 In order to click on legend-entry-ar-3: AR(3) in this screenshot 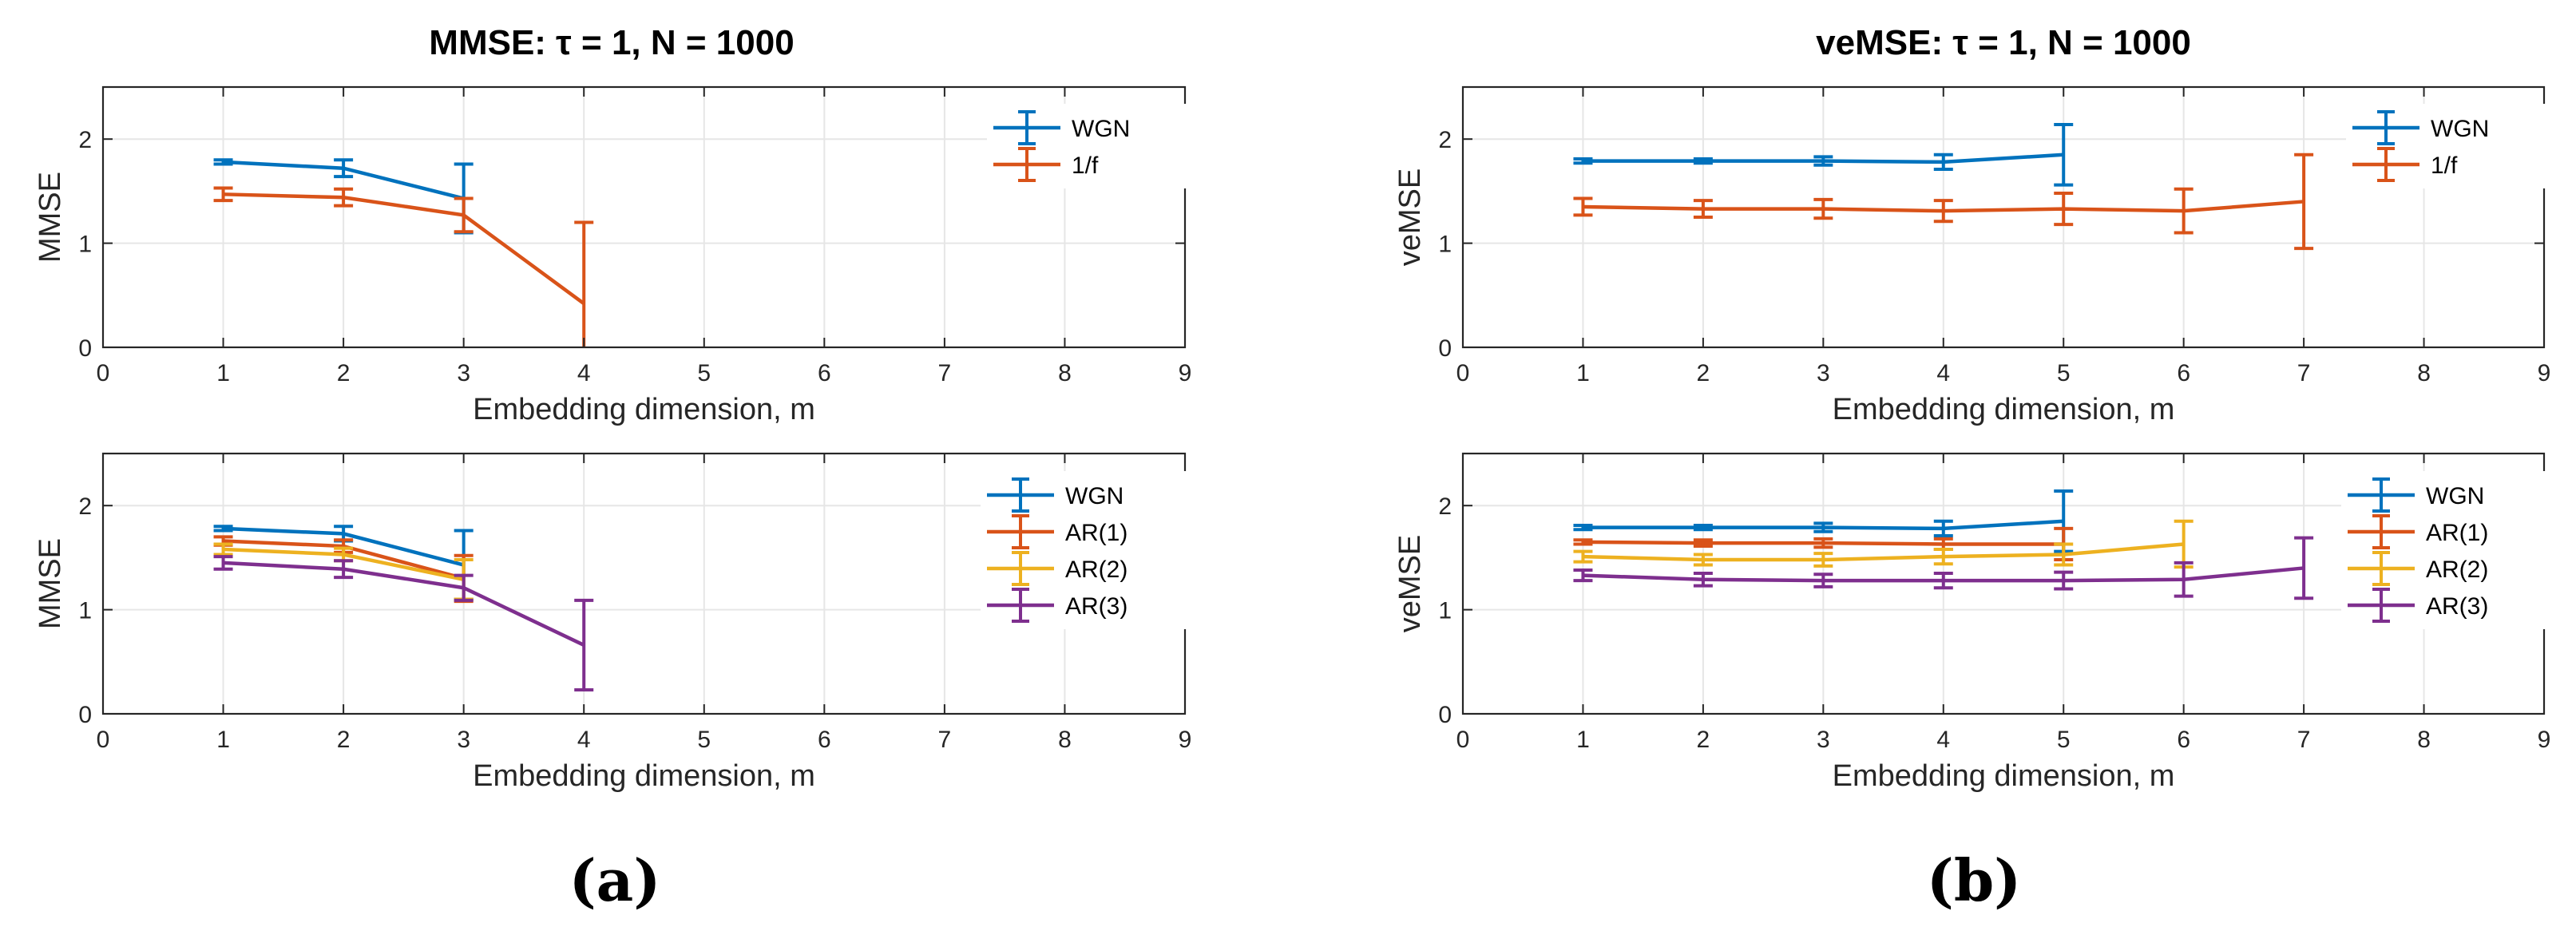, I will do `click(2418, 605)`.